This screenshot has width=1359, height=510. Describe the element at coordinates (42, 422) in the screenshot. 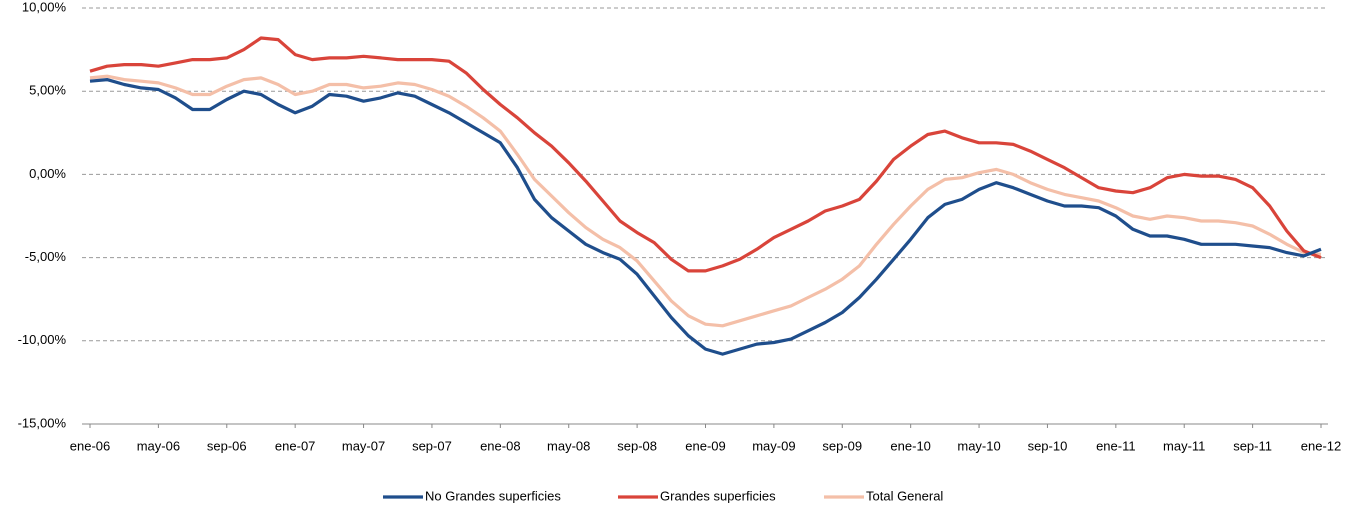

I see `y-tick-label: -15,00%` at that location.